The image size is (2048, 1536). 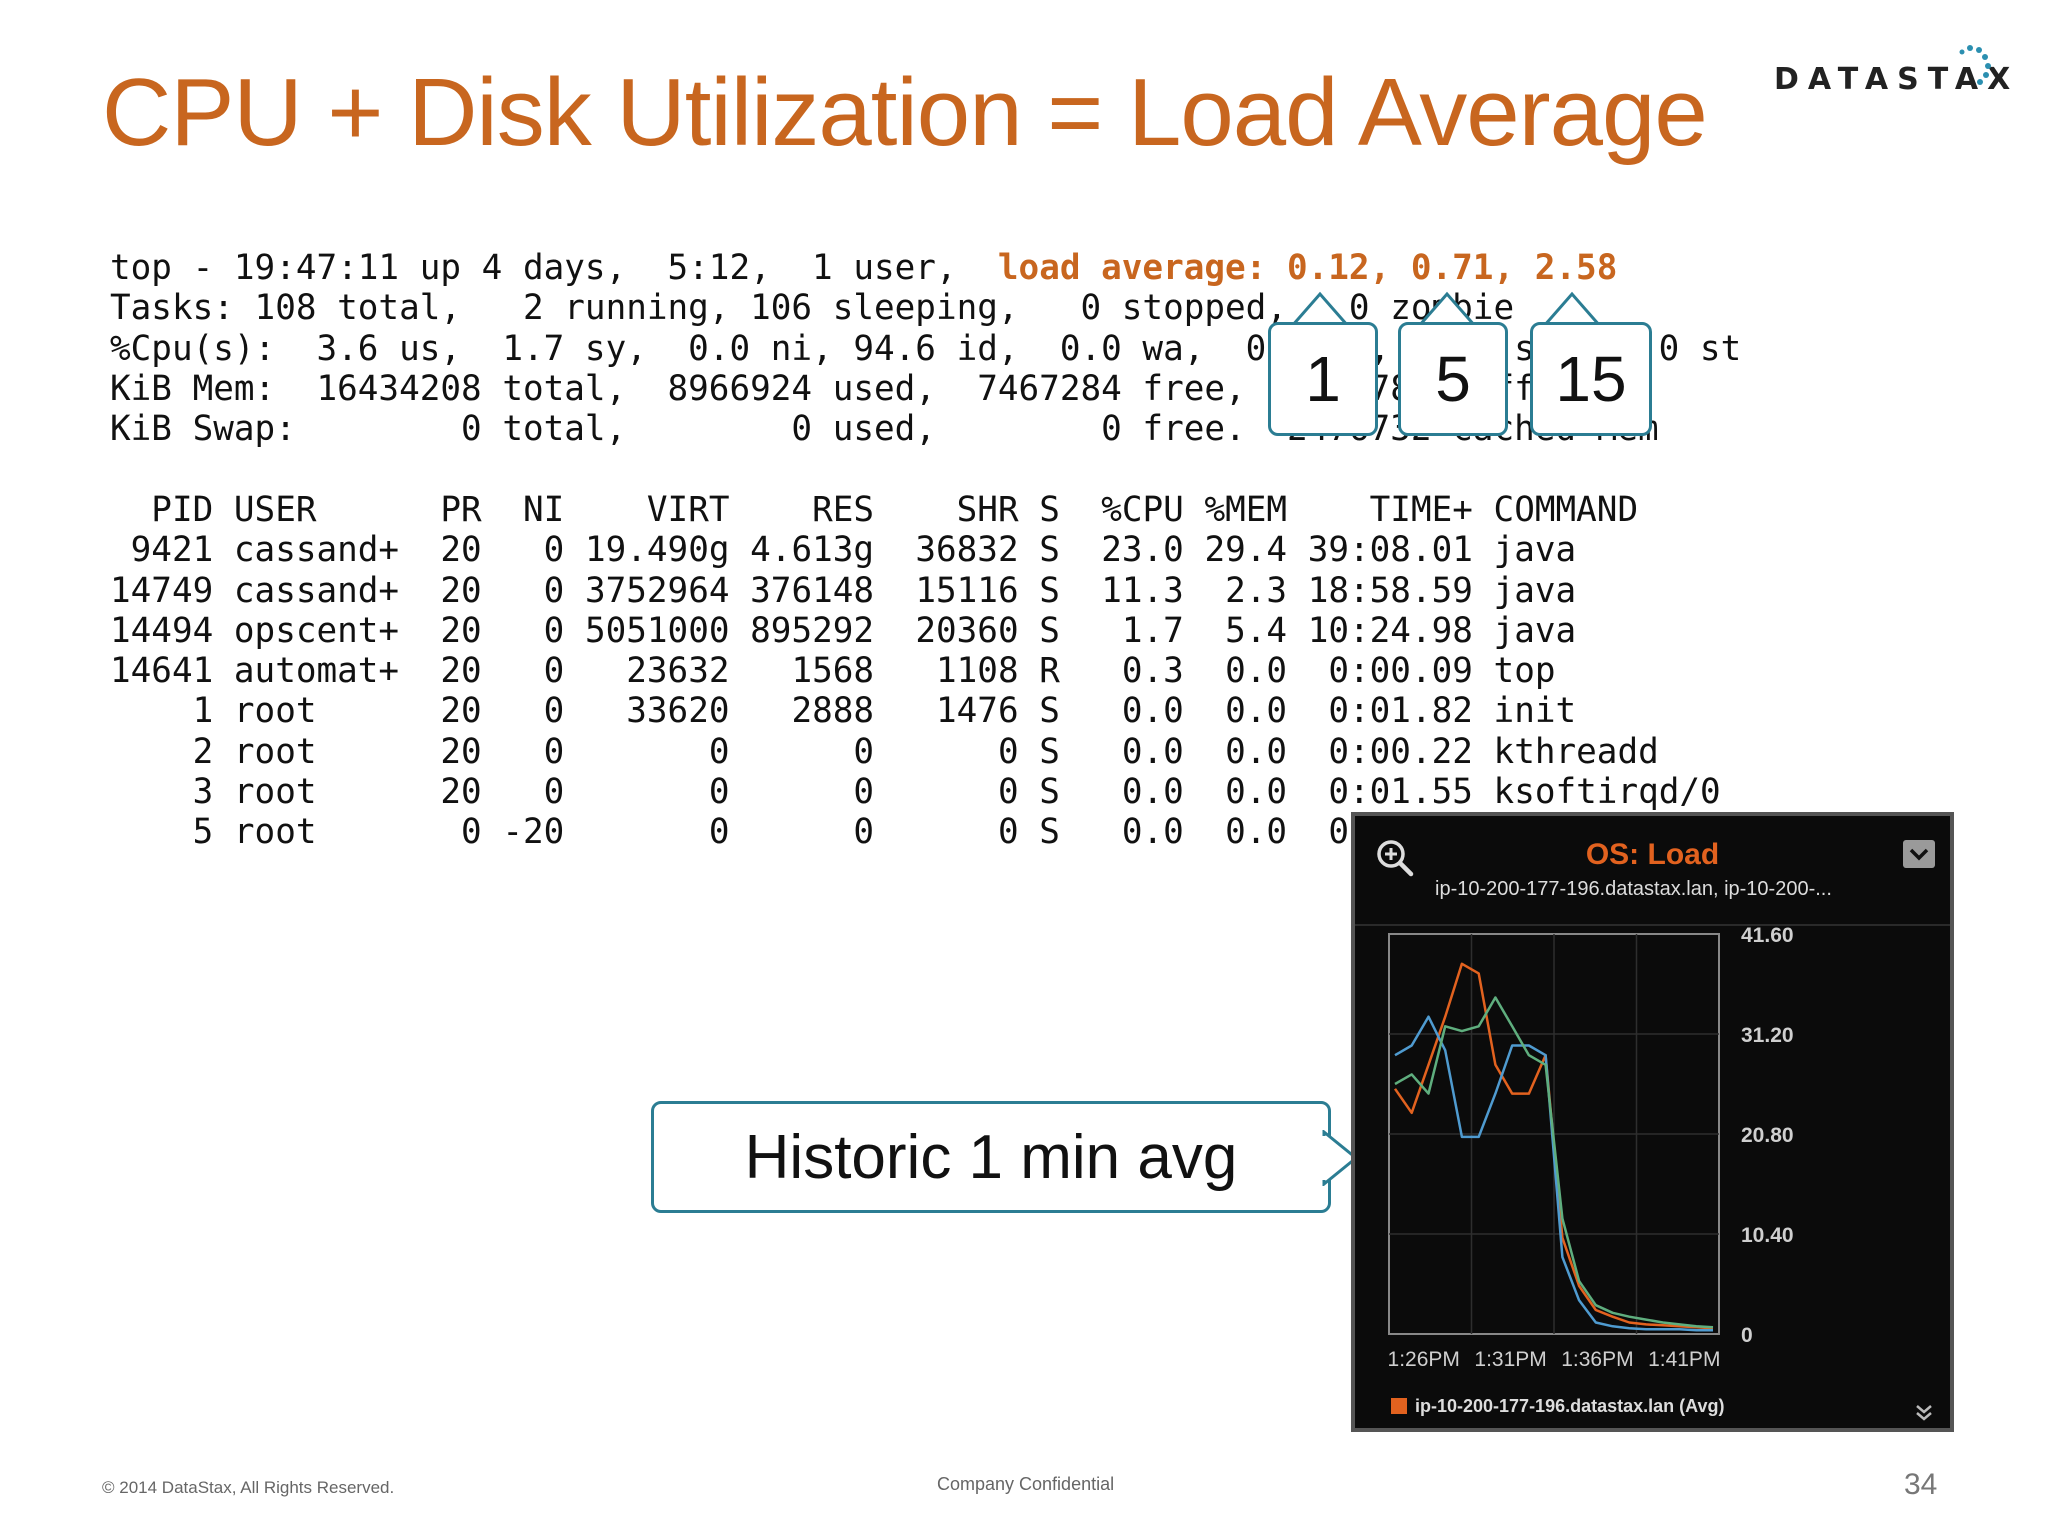 I want to click on cell-shr: 1476, so click(x=977, y=711).